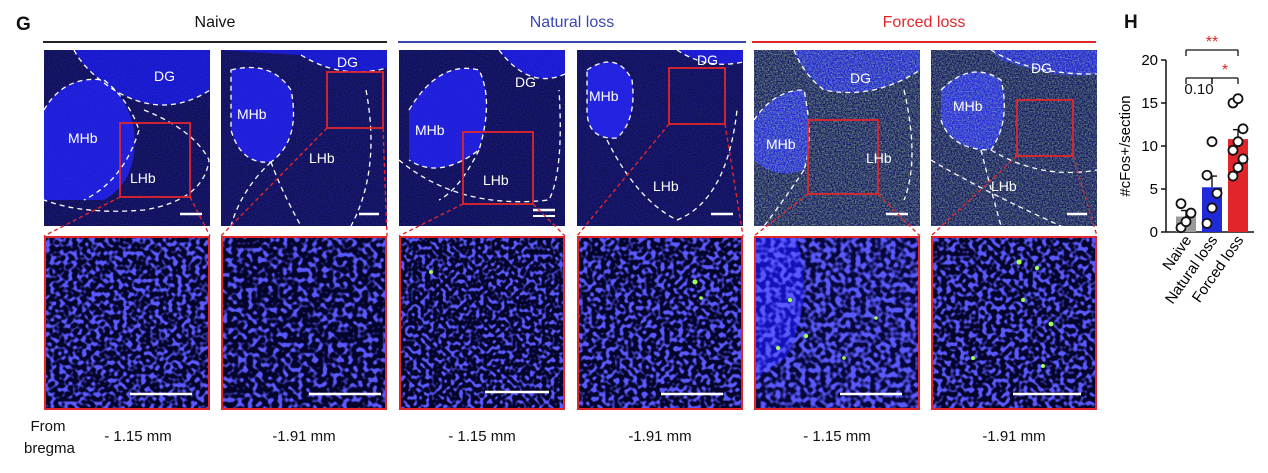 Image resolution: width=1268 pixels, height=473 pixels. I want to click on overview-image-naive-1-15: DG MHb LHb, so click(127, 138).